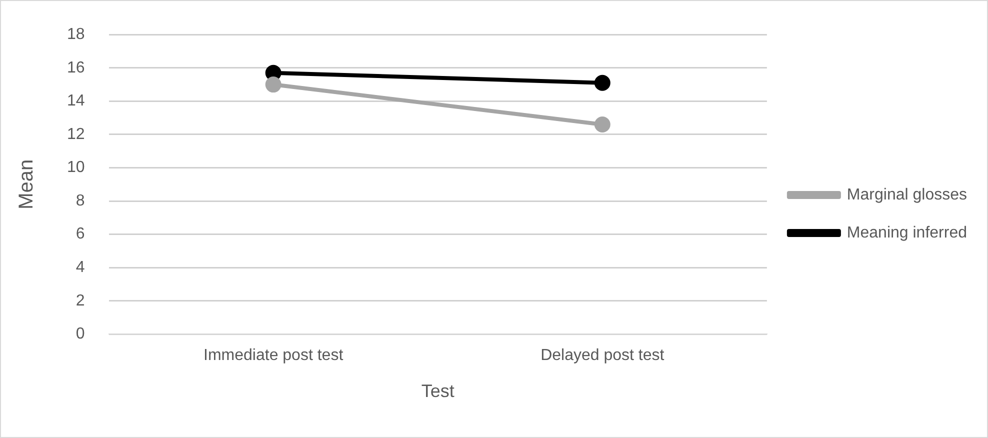 The width and height of the screenshot is (988, 438). I want to click on y-tick-label: 0, so click(80, 334).